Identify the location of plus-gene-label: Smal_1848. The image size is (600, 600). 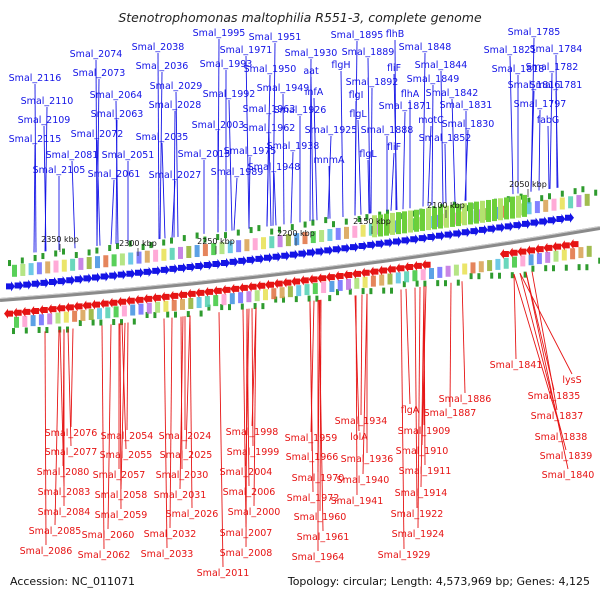
(425, 47).